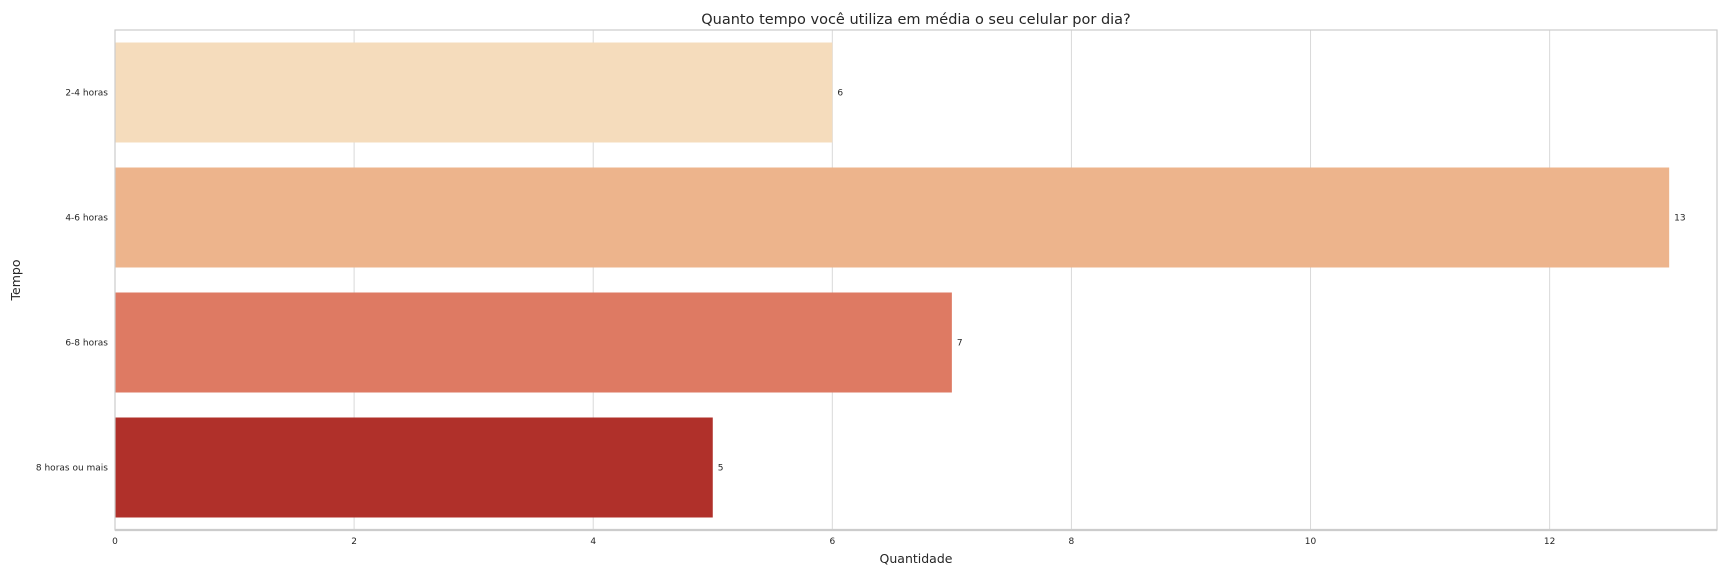 The height and width of the screenshot is (580, 1728). What do you see at coordinates (72, 469) in the screenshot?
I see `y-tick-label: 8 horas ou mais` at bounding box center [72, 469].